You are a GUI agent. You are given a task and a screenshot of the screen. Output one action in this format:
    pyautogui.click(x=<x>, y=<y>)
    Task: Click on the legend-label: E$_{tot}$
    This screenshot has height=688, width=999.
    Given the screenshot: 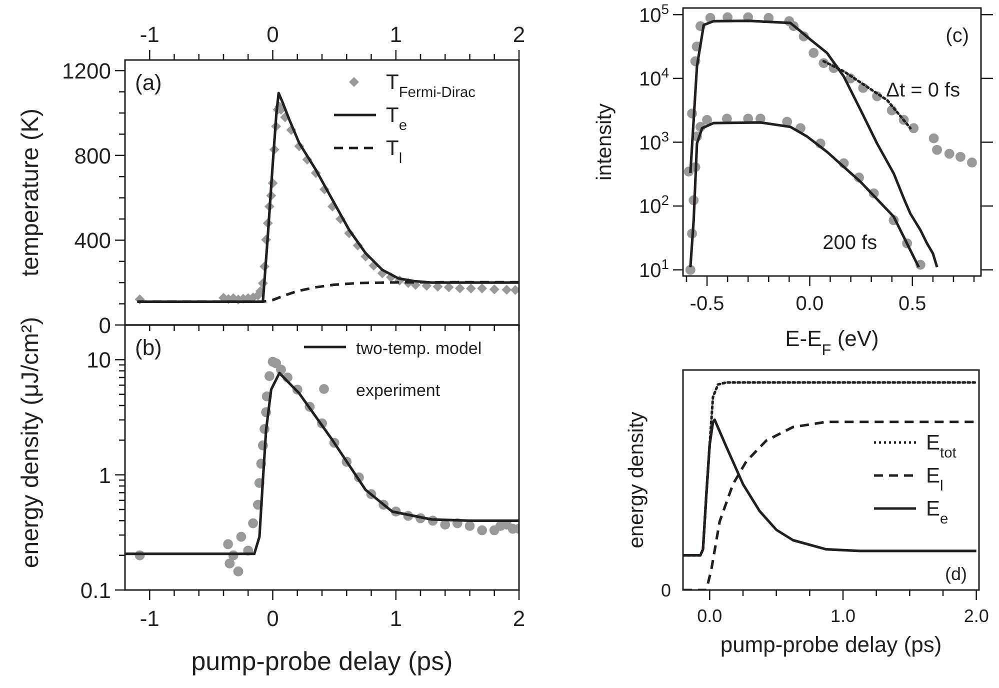 What is the action you would take?
    pyautogui.click(x=941, y=447)
    